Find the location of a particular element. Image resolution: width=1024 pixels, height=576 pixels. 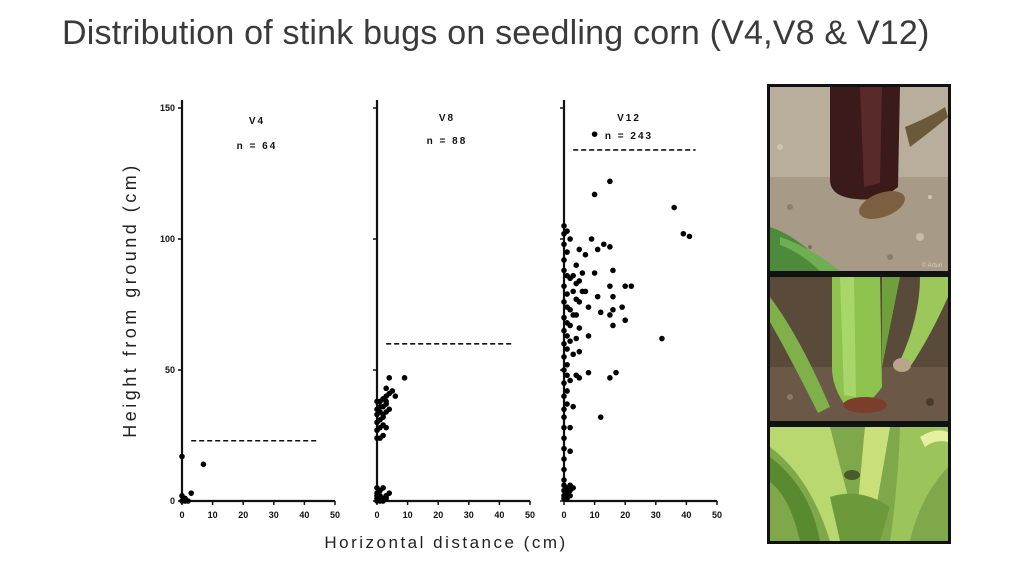

stink-bug-stem-photo: © Arturi is located at coordinates (859, 179).